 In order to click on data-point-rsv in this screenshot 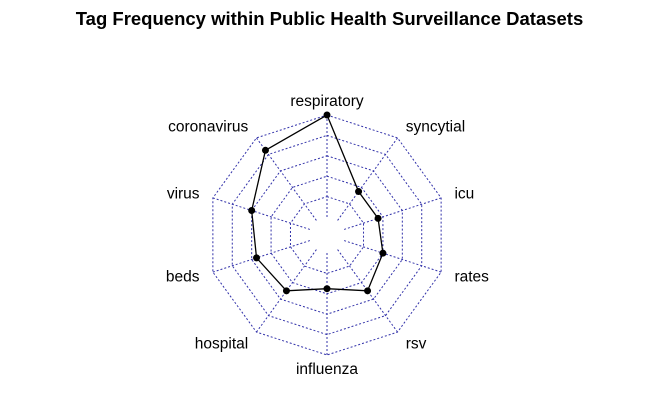, I will do `click(368, 291)`.